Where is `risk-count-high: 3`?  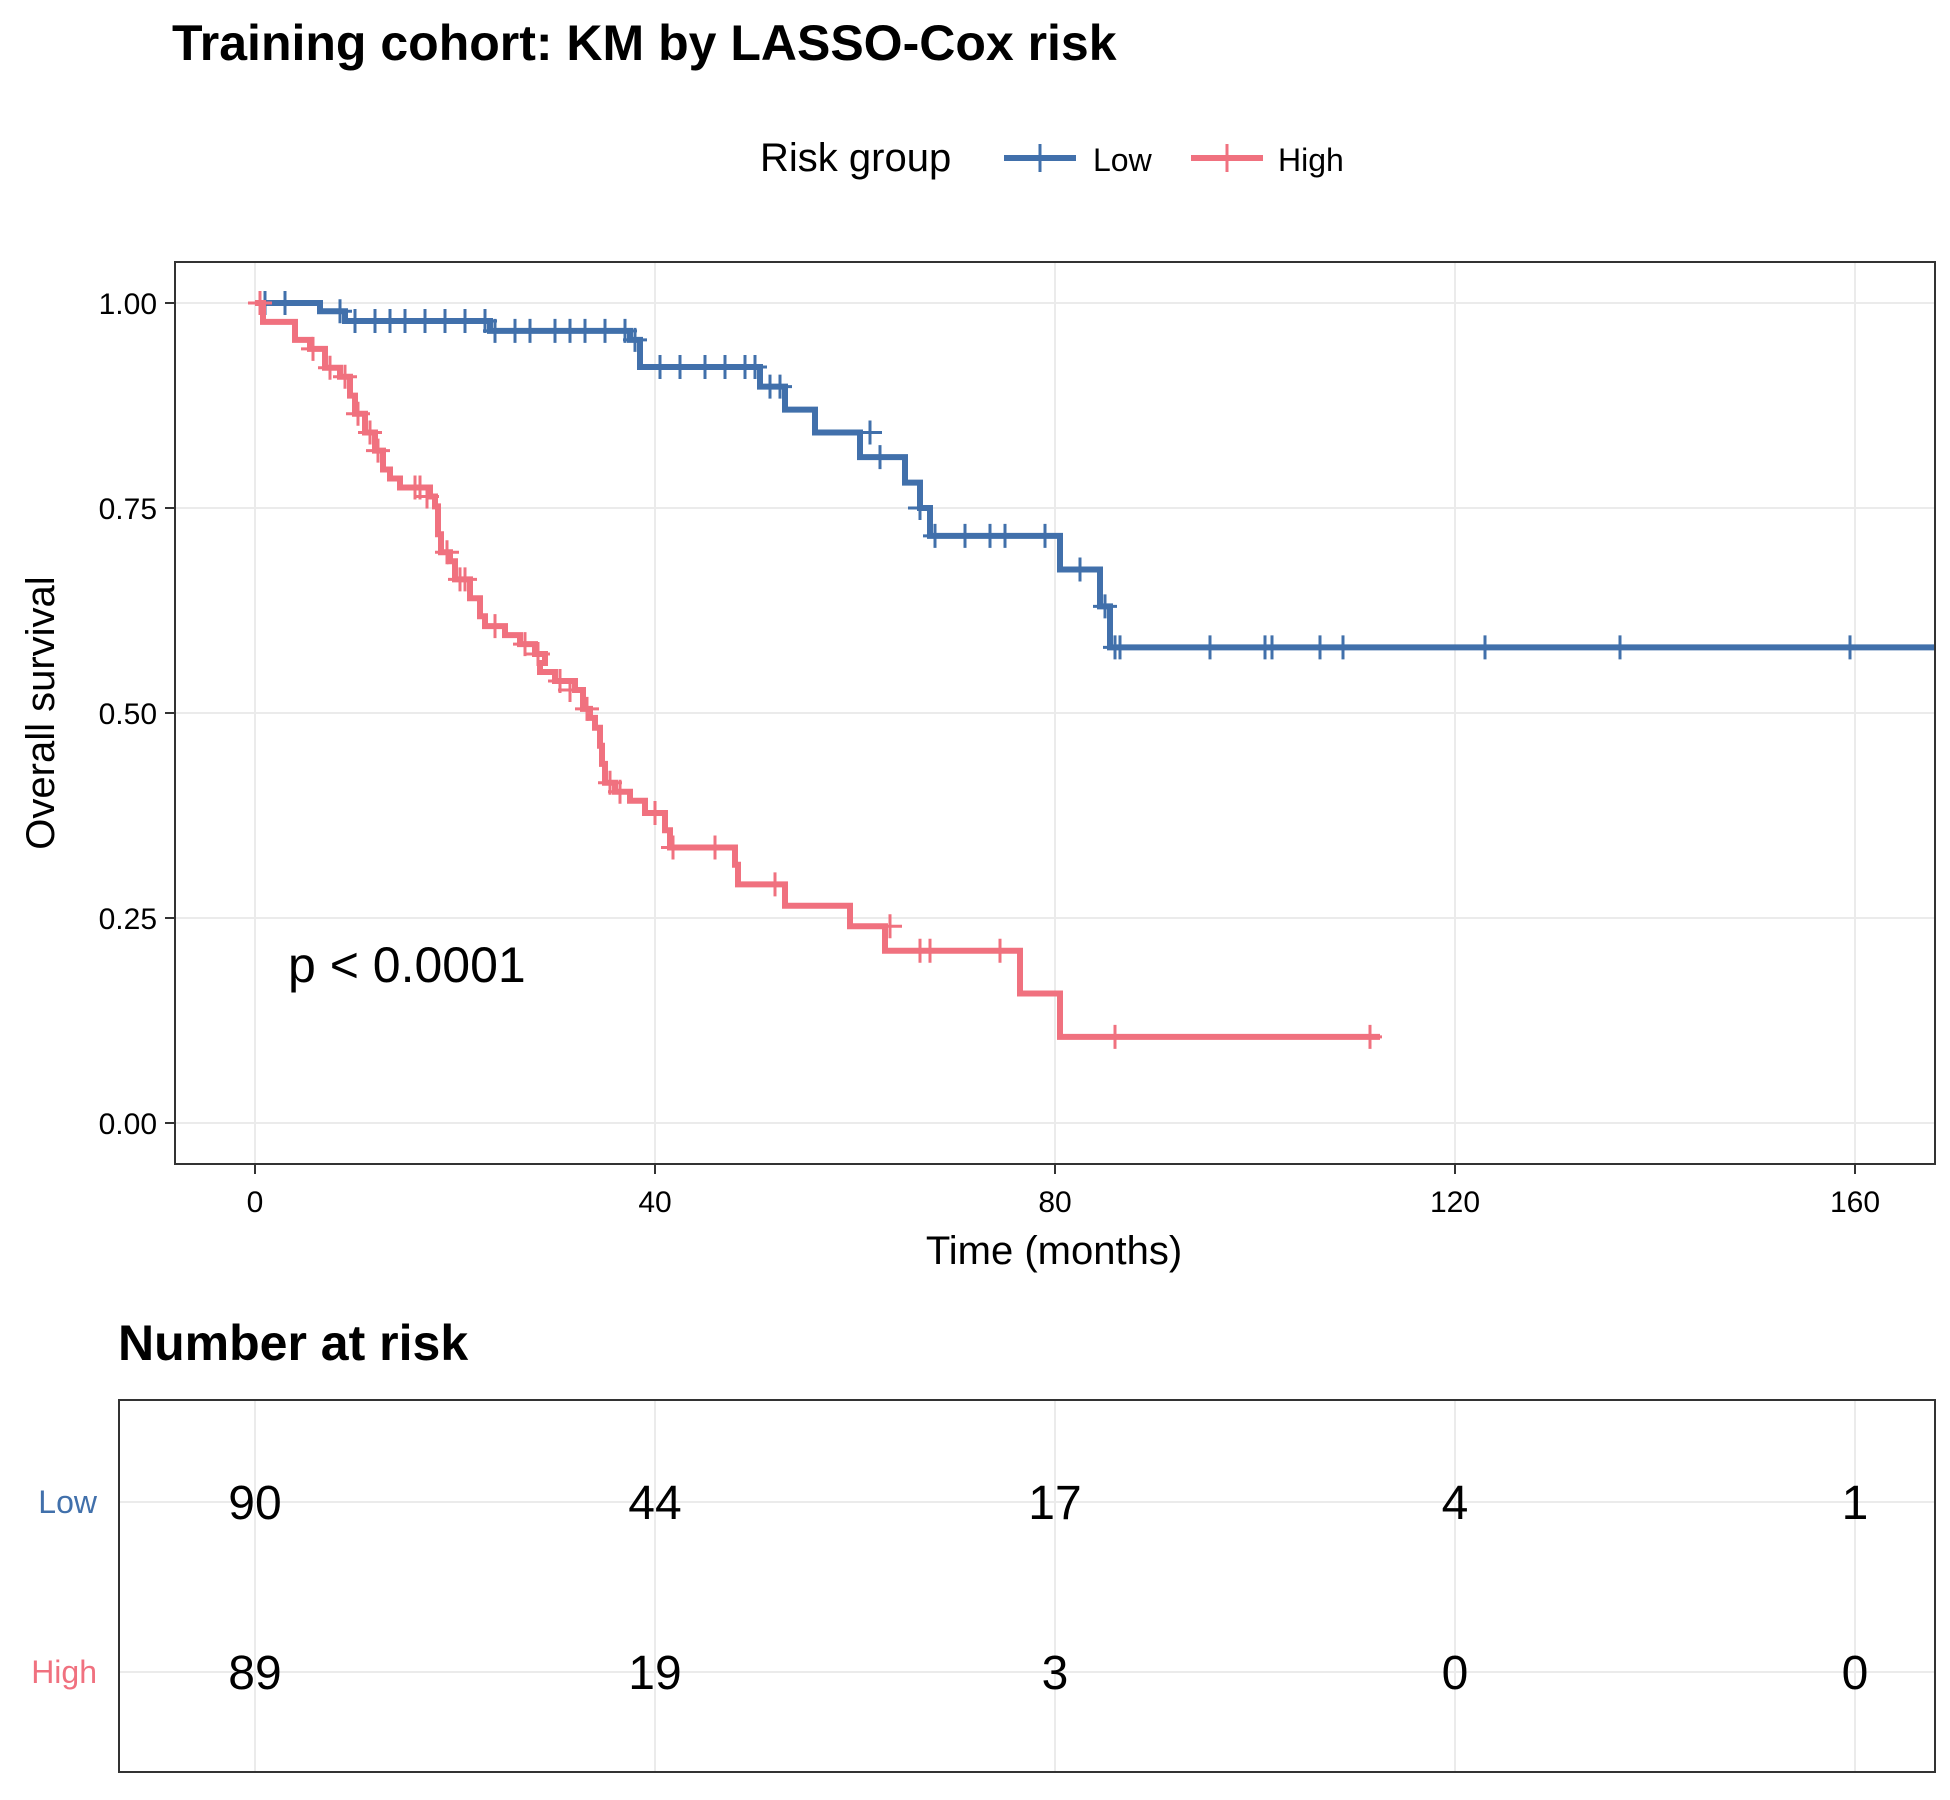
risk-count-high: 3 is located at coordinates (1055, 1673).